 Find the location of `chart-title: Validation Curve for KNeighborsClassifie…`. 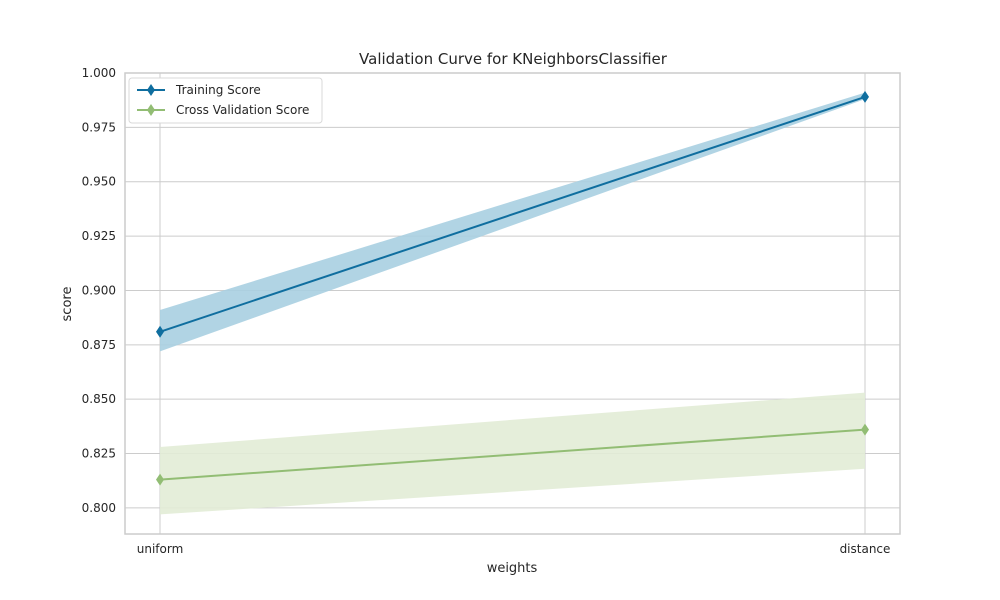

chart-title: Validation Curve for KNeighborsClassifie… is located at coordinates (513, 59).